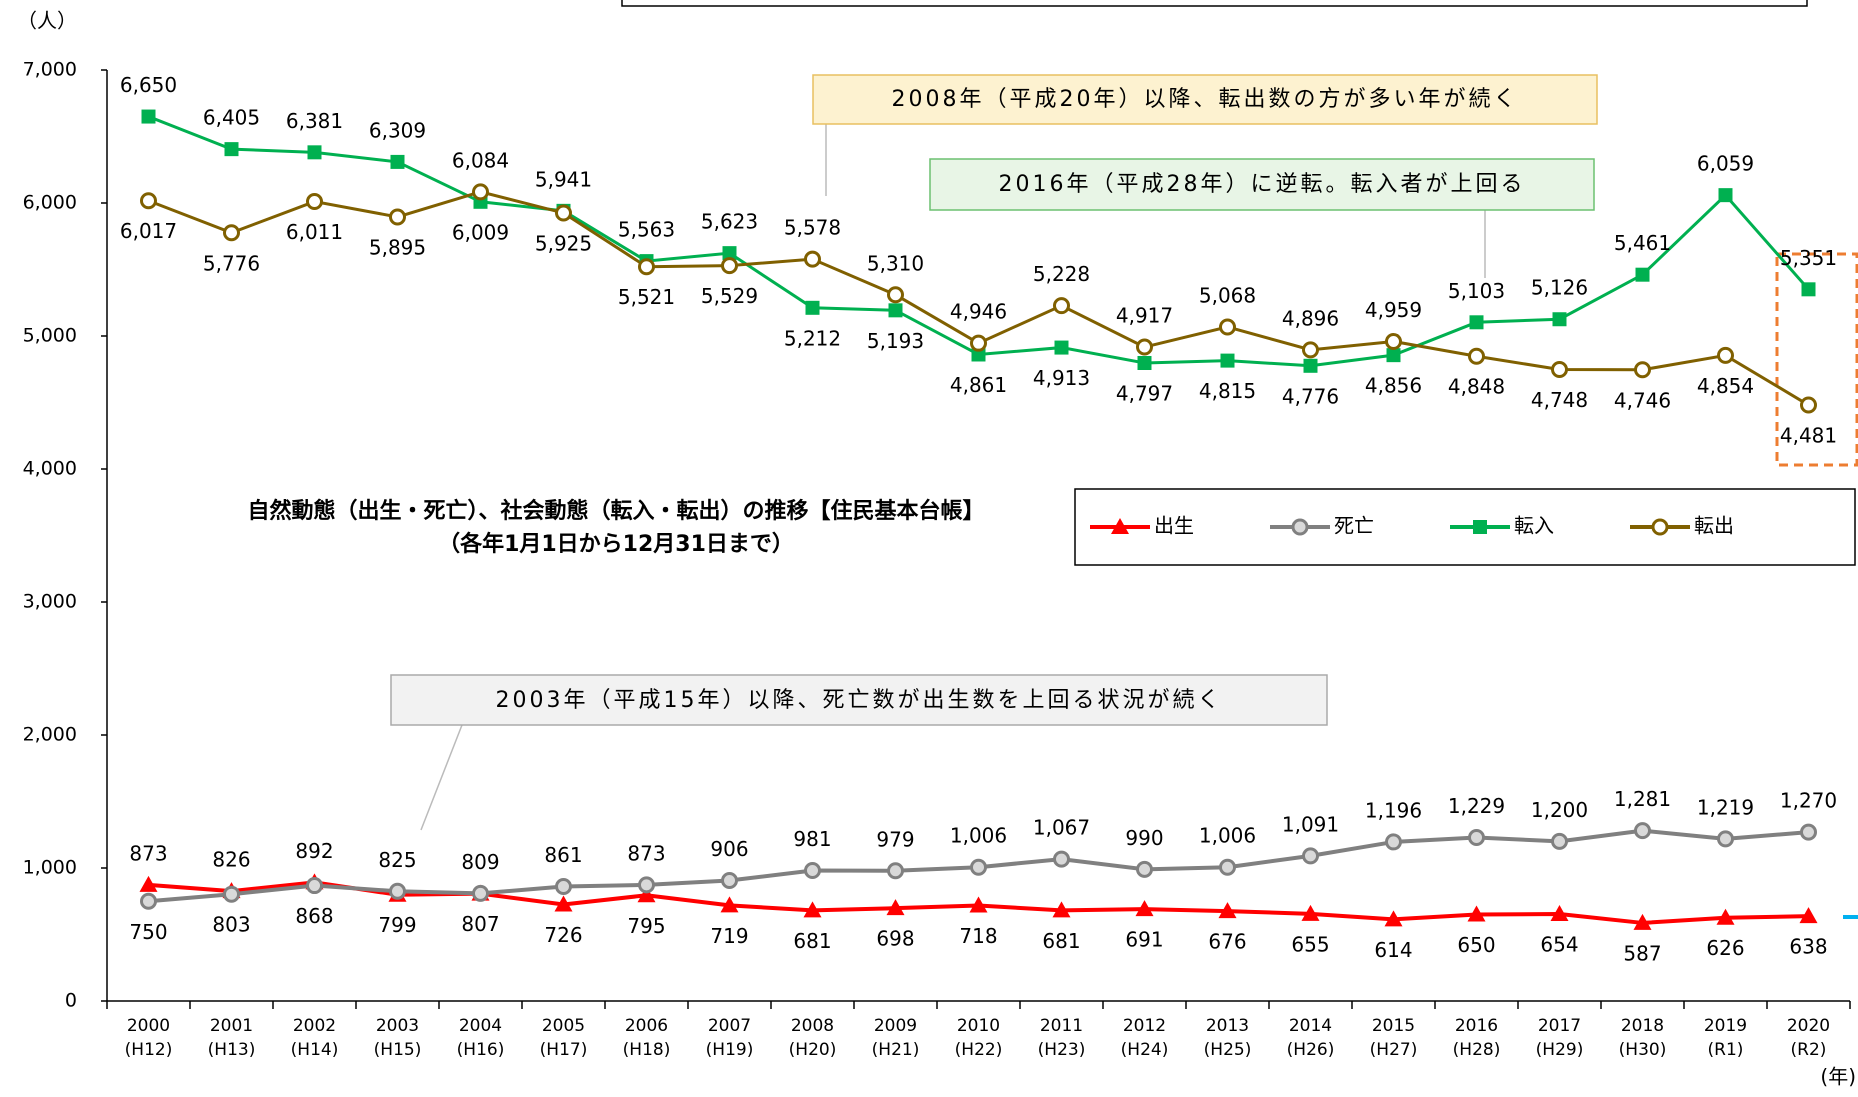 This screenshot has width=1858, height=1097. Describe the element at coordinates (232, 1050) in the screenshot. I see `x-tick-sublabel: (H13)` at that location.